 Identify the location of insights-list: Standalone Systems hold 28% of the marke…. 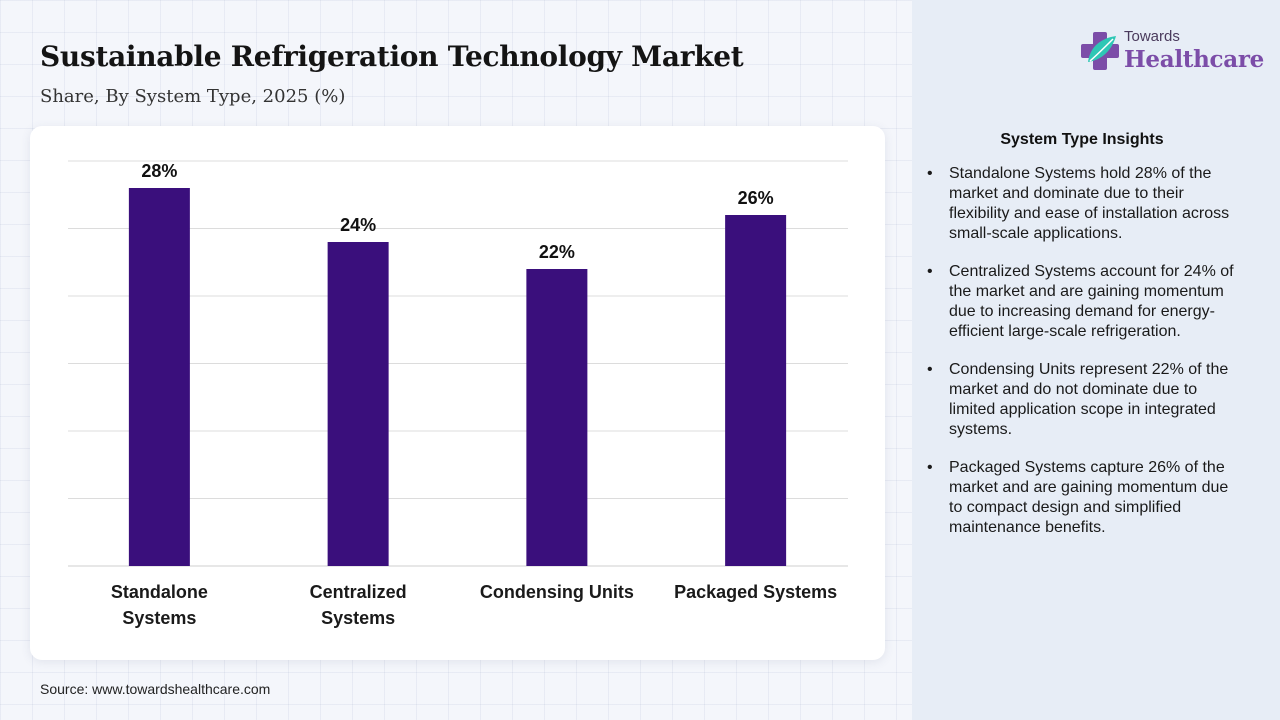
(1086, 360).